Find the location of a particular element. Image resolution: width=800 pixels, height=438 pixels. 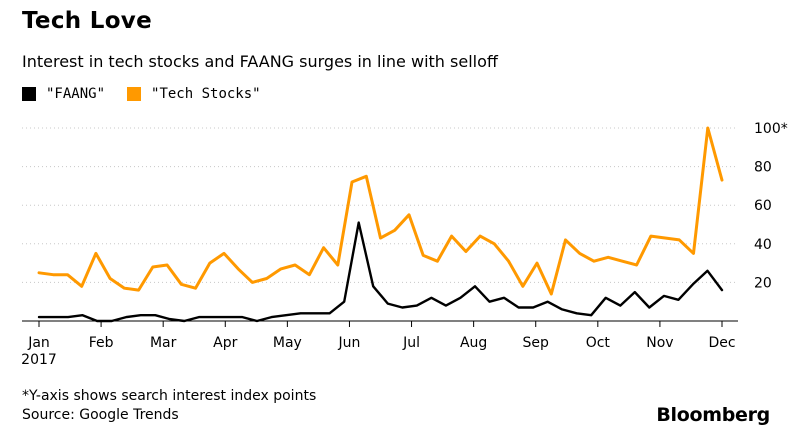

x-tick-label: Nov is located at coordinates (659, 343).